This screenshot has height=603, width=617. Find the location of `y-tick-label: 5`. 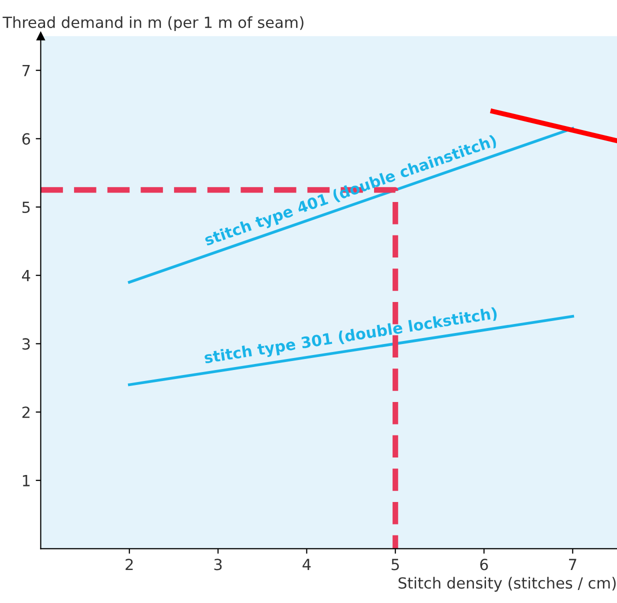

y-tick-label: 5 is located at coordinates (26, 208).